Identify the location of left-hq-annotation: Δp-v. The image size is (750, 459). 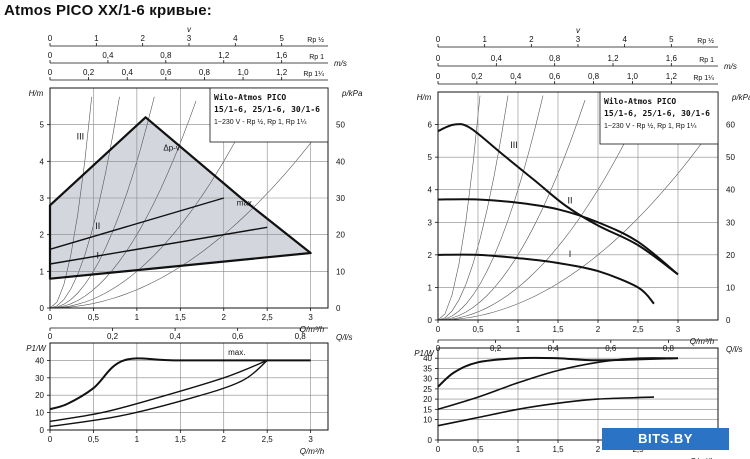
(171, 147).